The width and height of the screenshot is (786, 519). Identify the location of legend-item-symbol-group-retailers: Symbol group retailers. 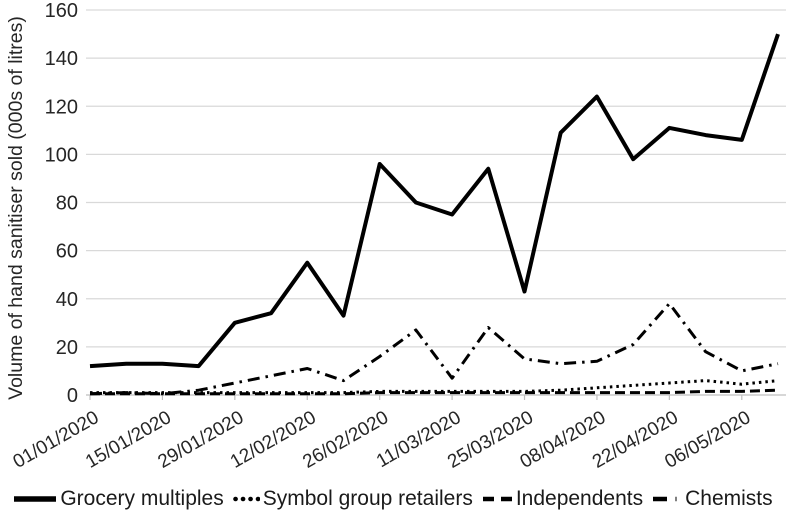
(352, 498).